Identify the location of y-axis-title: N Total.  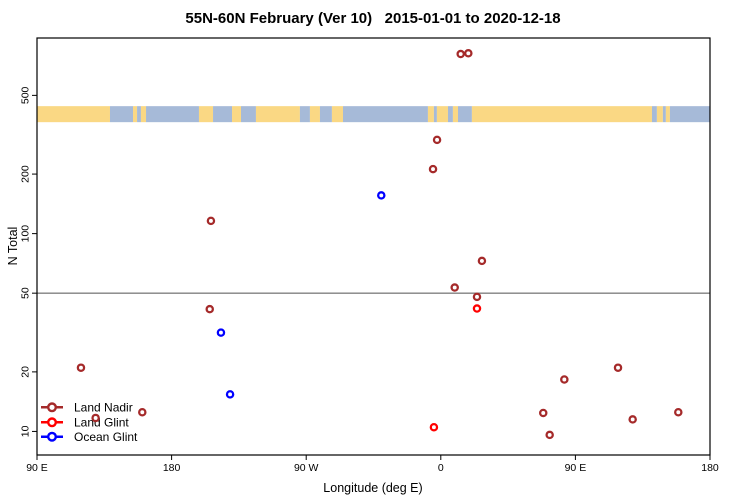
(13, 246).